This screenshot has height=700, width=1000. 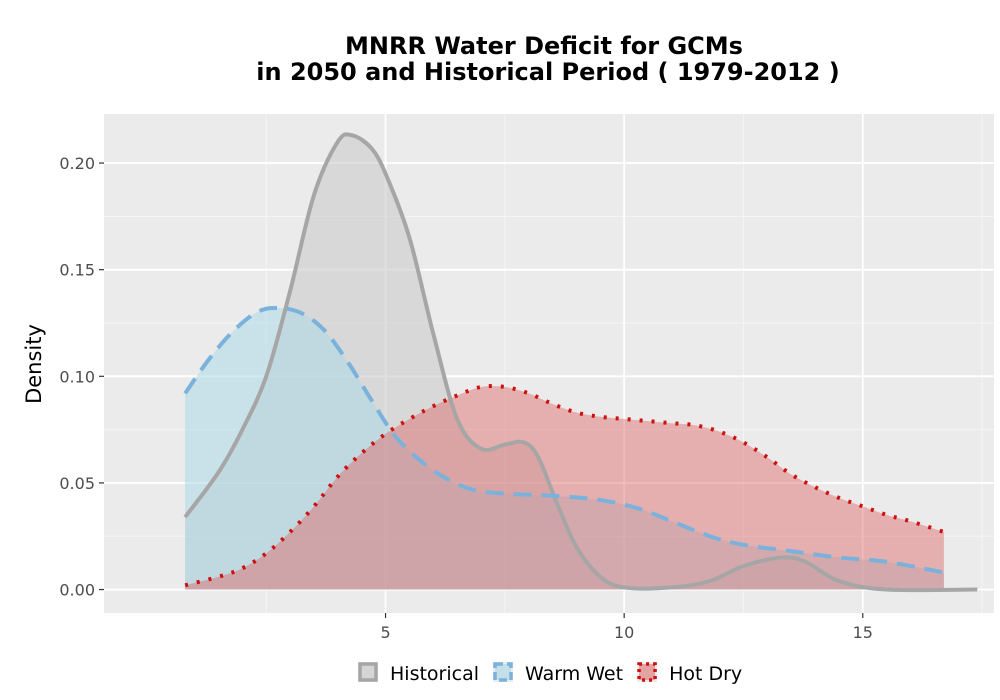 What do you see at coordinates (34, 364) in the screenshot?
I see `y-axis-title: Density` at bounding box center [34, 364].